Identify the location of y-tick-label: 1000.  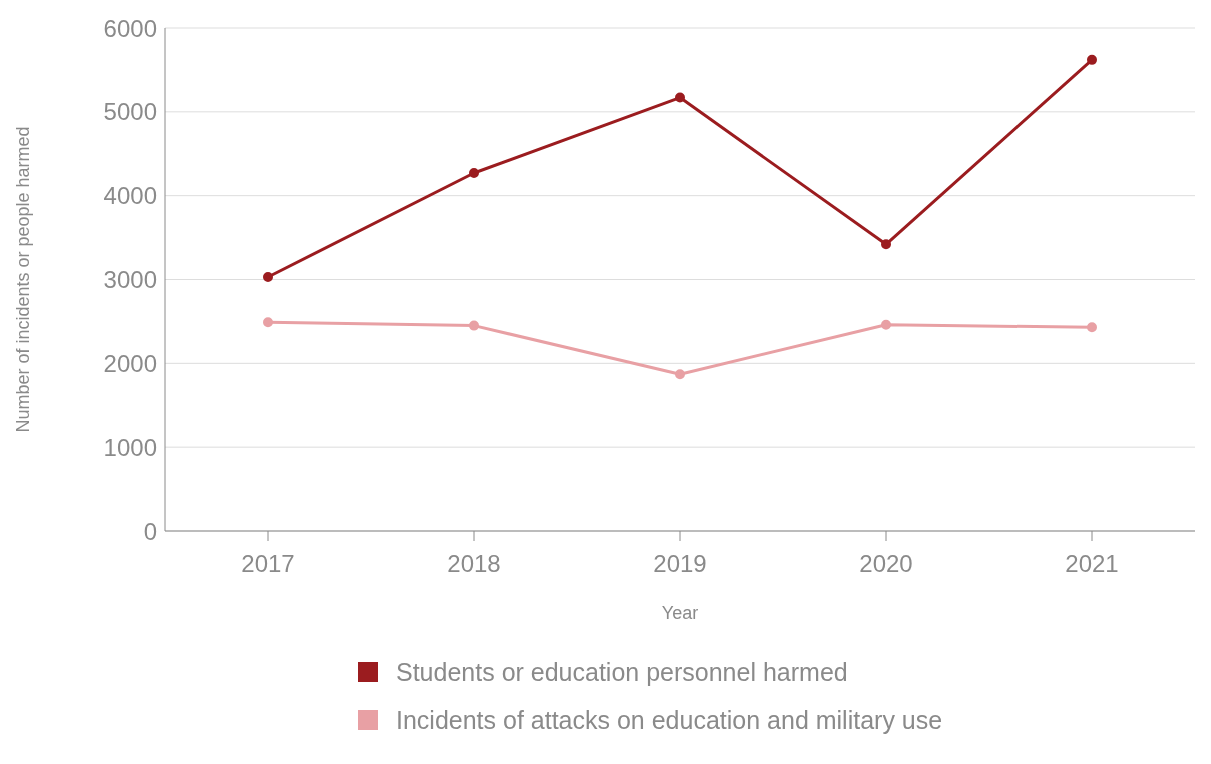
(130, 447).